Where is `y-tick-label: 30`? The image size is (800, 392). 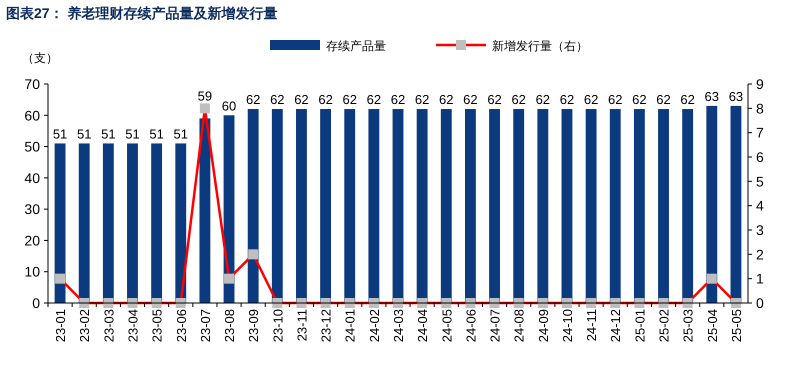 y-tick-label: 30 is located at coordinates (32, 209).